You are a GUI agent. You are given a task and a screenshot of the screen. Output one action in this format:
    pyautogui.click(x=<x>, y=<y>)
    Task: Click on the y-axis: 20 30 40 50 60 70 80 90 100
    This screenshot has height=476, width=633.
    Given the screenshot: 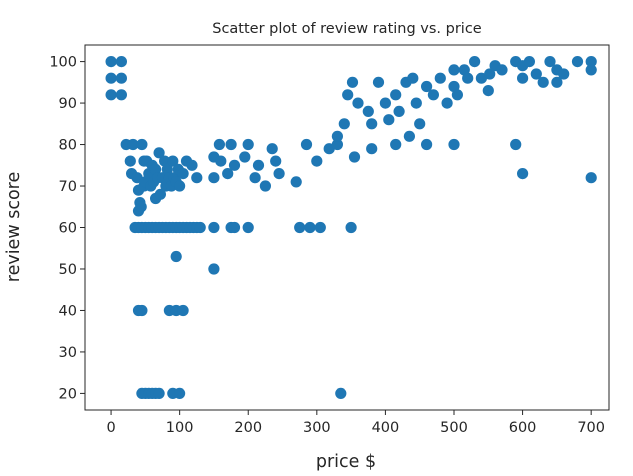 What is the action you would take?
    pyautogui.click(x=67, y=228)
    